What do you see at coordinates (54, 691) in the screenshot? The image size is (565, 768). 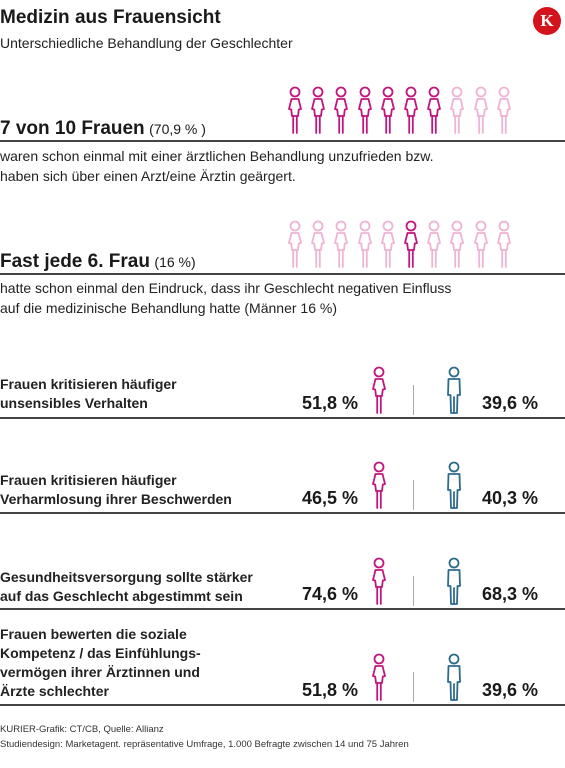 I see `comparison-4-label-line4: Ärzte schlechter` at bounding box center [54, 691].